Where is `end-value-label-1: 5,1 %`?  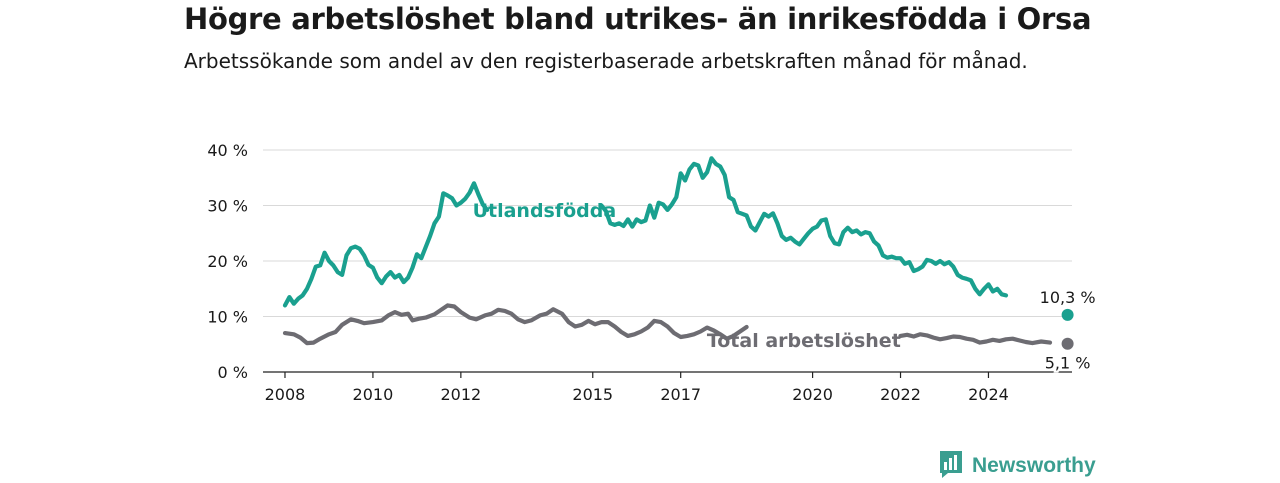 end-value-label-1: 5,1 % is located at coordinates (1068, 363).